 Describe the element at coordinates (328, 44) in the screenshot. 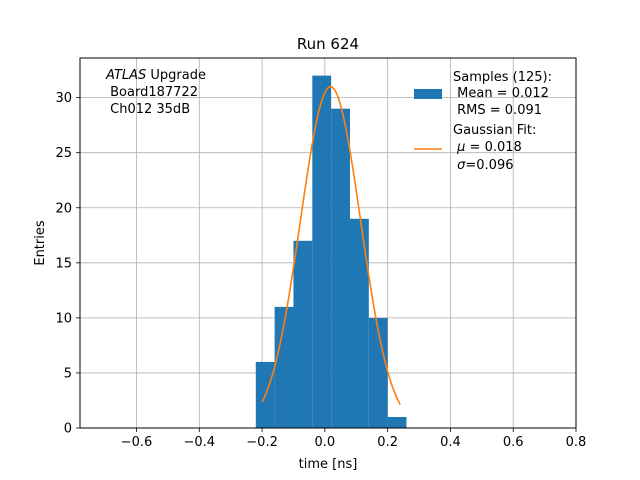

I see `chart-title: Run 624` at that location.